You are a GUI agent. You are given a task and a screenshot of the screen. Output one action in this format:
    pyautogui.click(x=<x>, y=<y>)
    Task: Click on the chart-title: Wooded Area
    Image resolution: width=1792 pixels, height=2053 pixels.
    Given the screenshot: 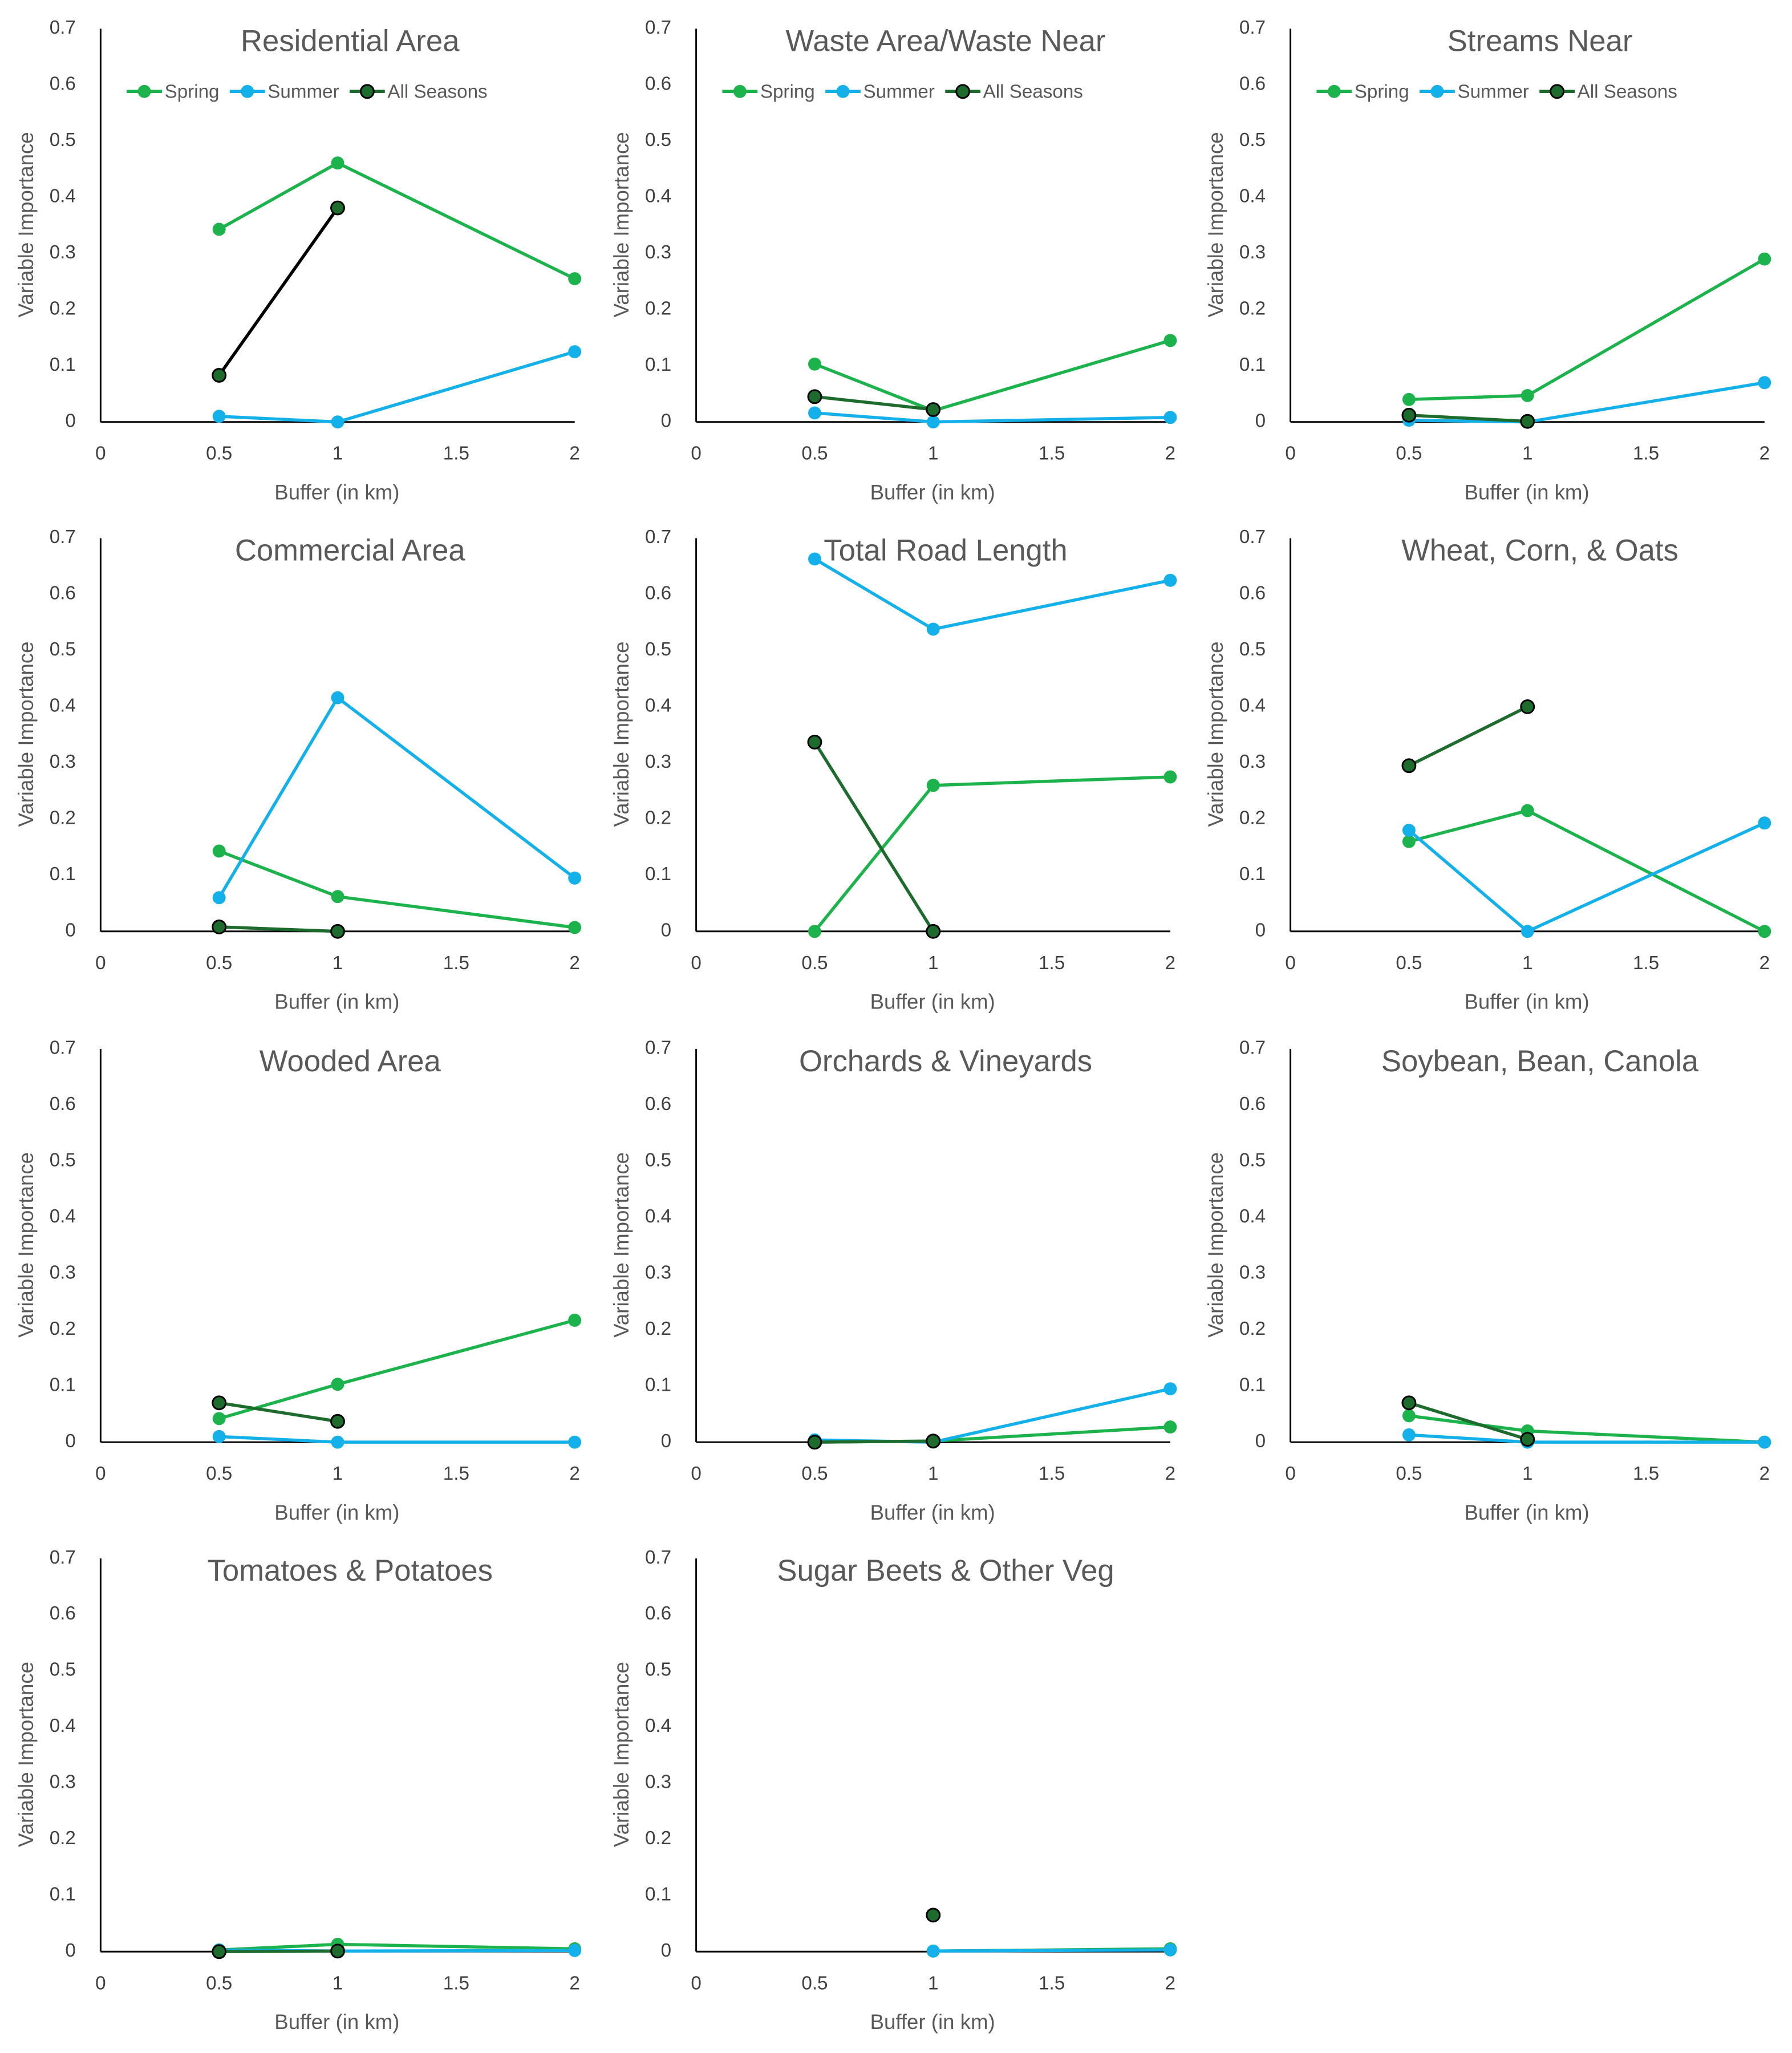 What is the action you would take?
    pyautogui.click(x=350, y=1061)
    